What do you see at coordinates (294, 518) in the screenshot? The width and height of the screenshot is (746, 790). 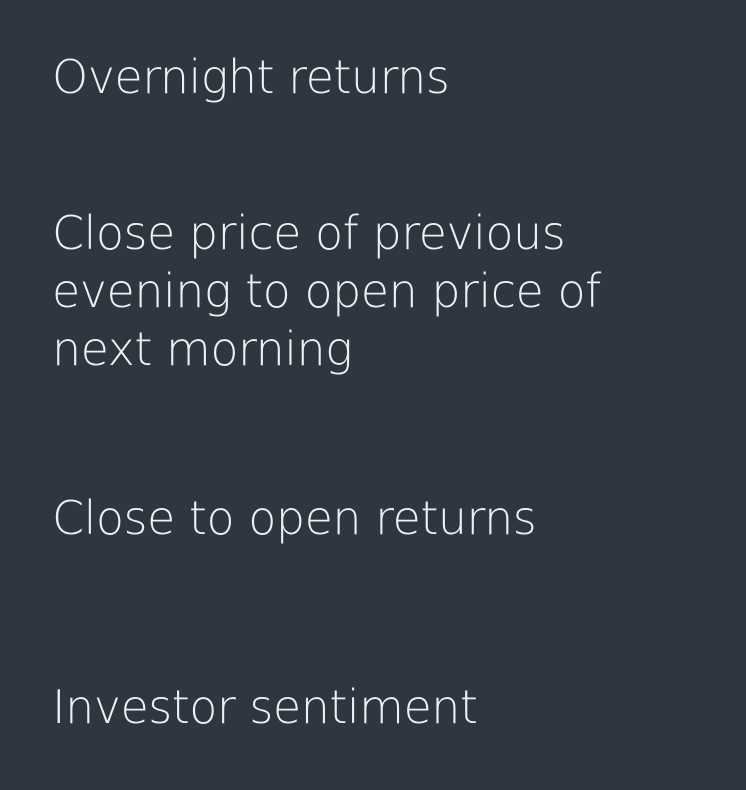 I see `slide-text-close-to-open-returns: Close to open returns` at bounding box center [294, 518].